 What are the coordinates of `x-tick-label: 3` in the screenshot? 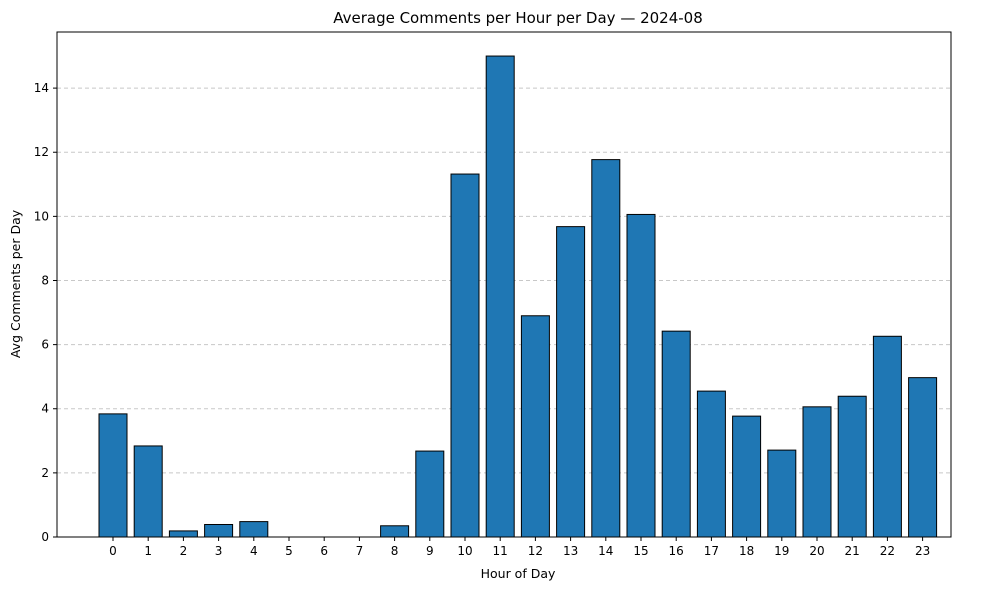 It's located at (219, 551).